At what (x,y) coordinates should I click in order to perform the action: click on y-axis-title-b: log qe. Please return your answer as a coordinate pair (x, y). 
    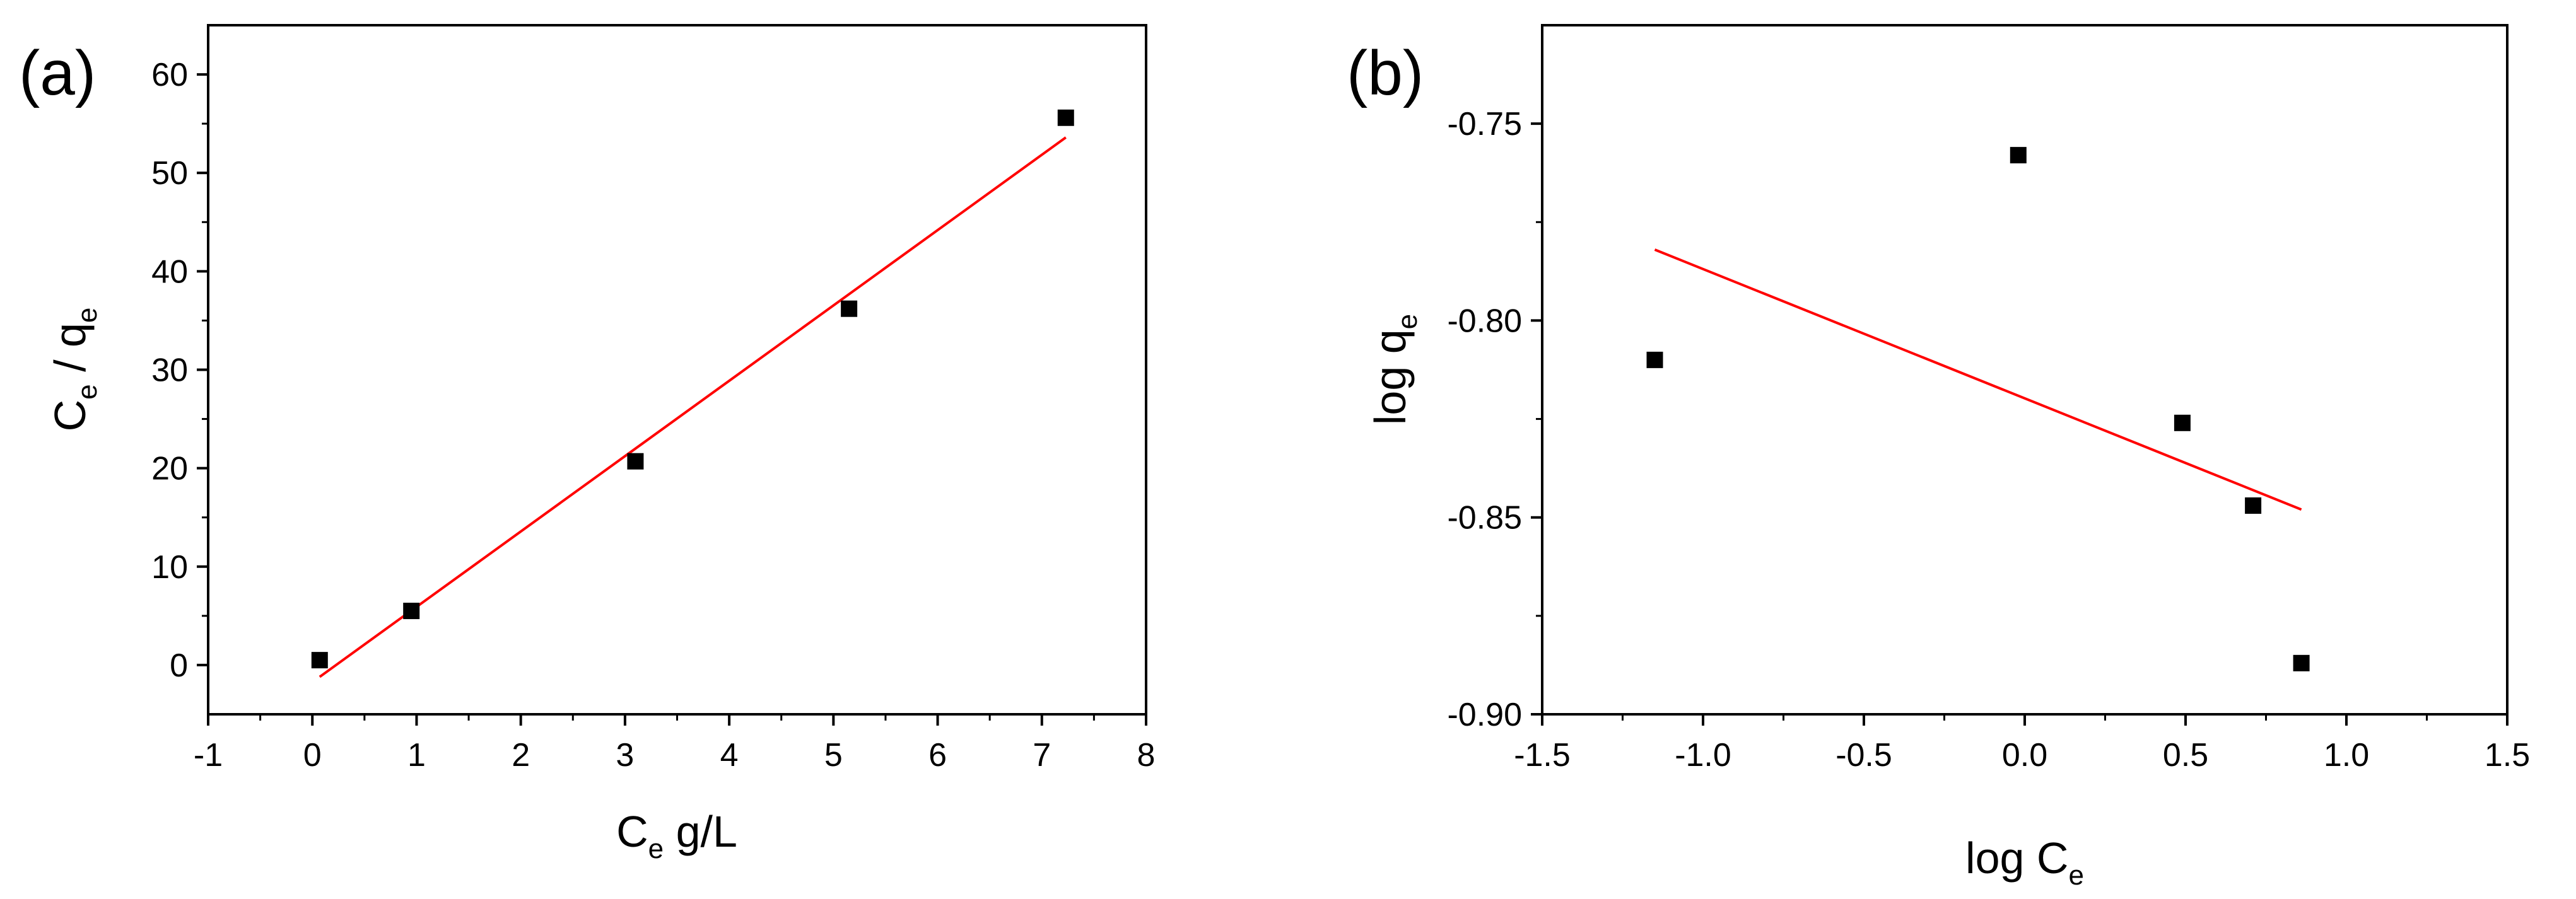
    Looking at the image, I should click on (1394, 370).